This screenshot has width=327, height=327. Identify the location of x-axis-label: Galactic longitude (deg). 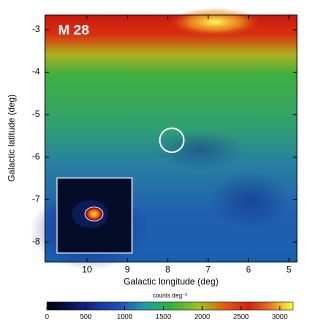
(170, 281).